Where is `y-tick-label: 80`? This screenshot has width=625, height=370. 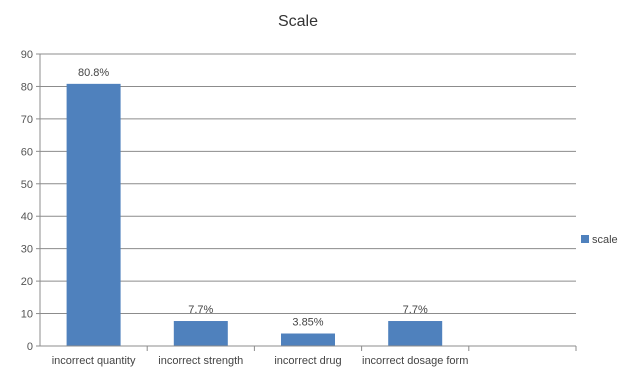 y-tick-label: 80 is located at coordinates (27, 87).